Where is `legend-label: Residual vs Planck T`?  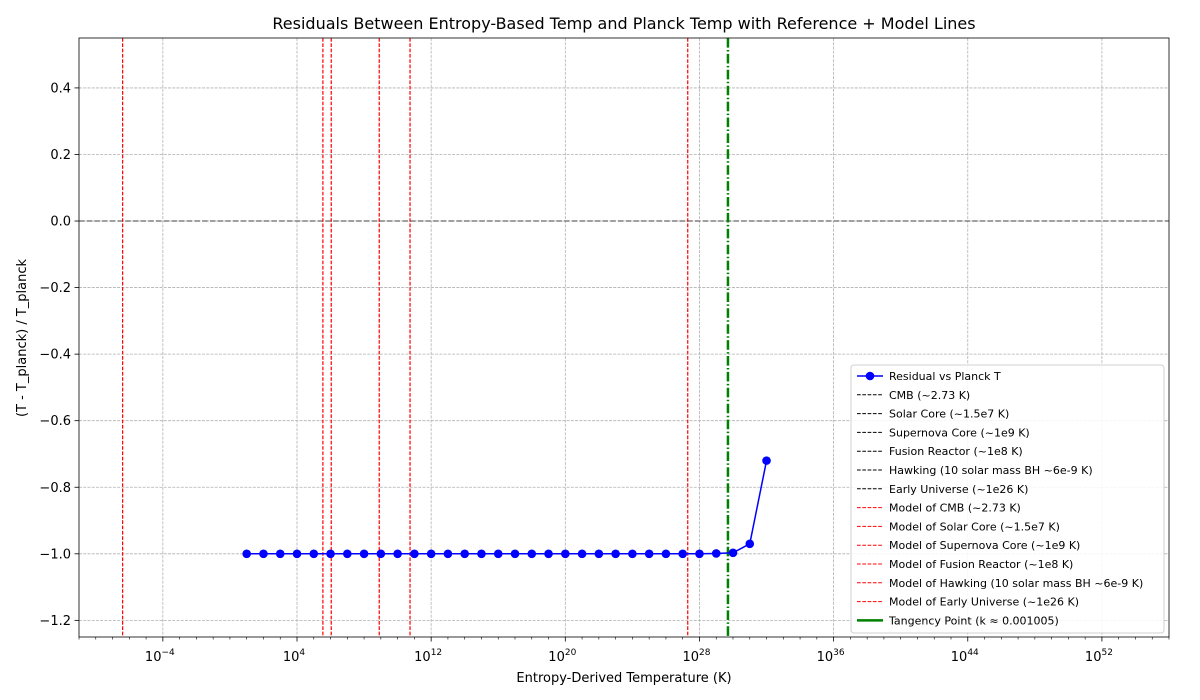 legend-label: Residual vs Planck T is located at coordinates (945, 376).